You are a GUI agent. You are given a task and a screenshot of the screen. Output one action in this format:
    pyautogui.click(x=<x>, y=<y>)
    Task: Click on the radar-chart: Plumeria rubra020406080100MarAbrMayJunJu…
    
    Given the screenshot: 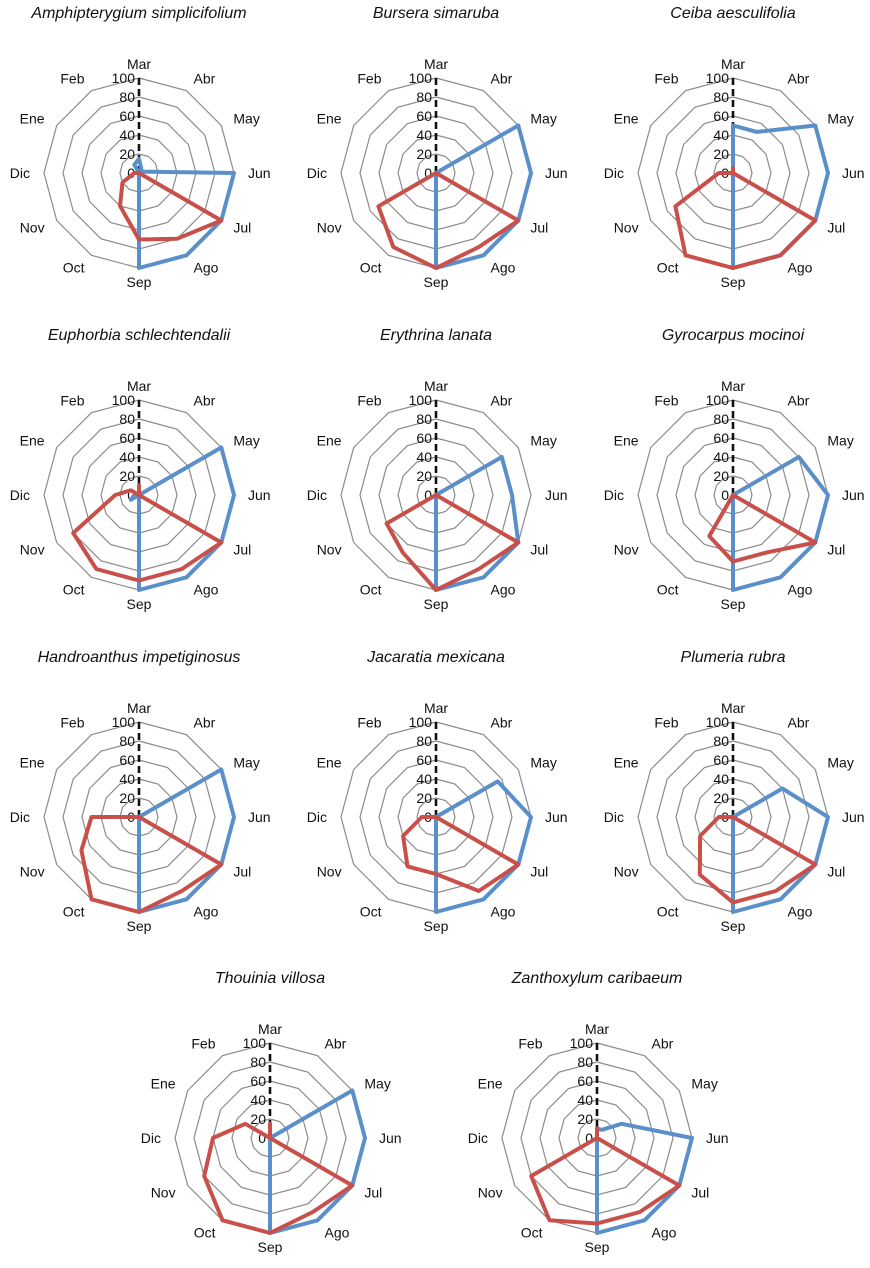 What is the action you would take?
    pyautogui.click(x=734, y=791)
    